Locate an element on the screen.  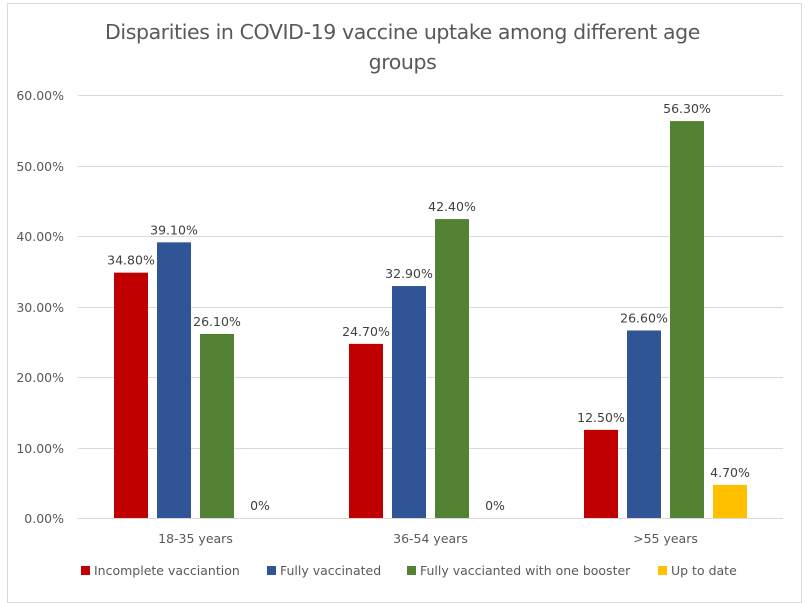
x-axis-category-labels: 18-35 years 36-54 years >55 years is located at coordinates (428, 538).